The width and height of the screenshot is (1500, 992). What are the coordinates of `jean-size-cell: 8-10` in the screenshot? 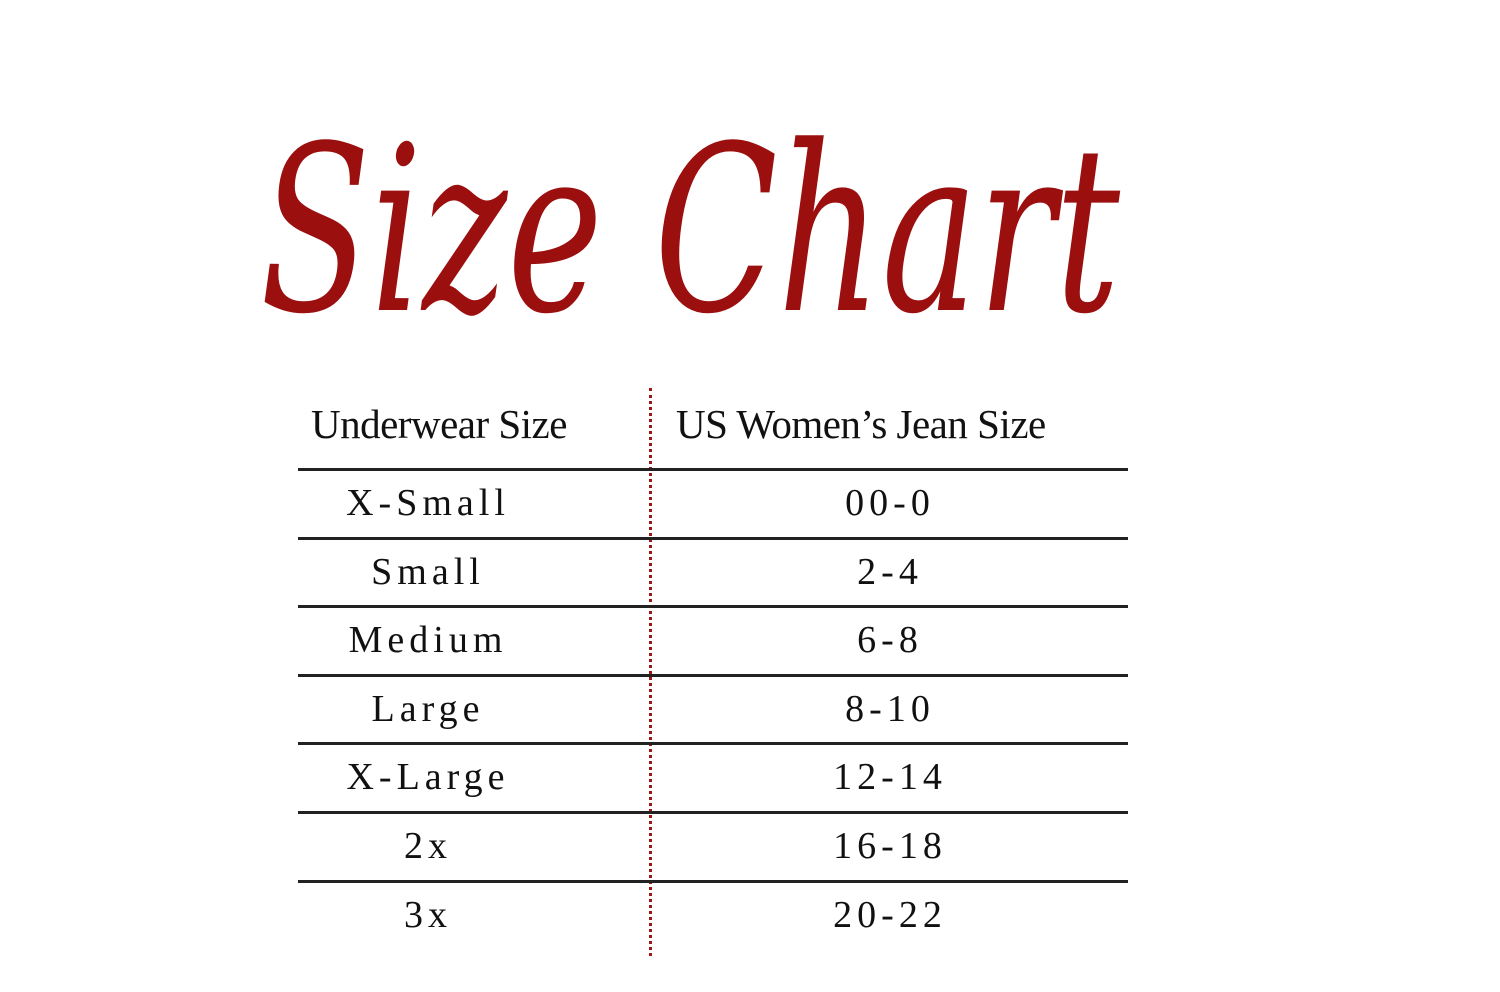 It's located at (890, 709).